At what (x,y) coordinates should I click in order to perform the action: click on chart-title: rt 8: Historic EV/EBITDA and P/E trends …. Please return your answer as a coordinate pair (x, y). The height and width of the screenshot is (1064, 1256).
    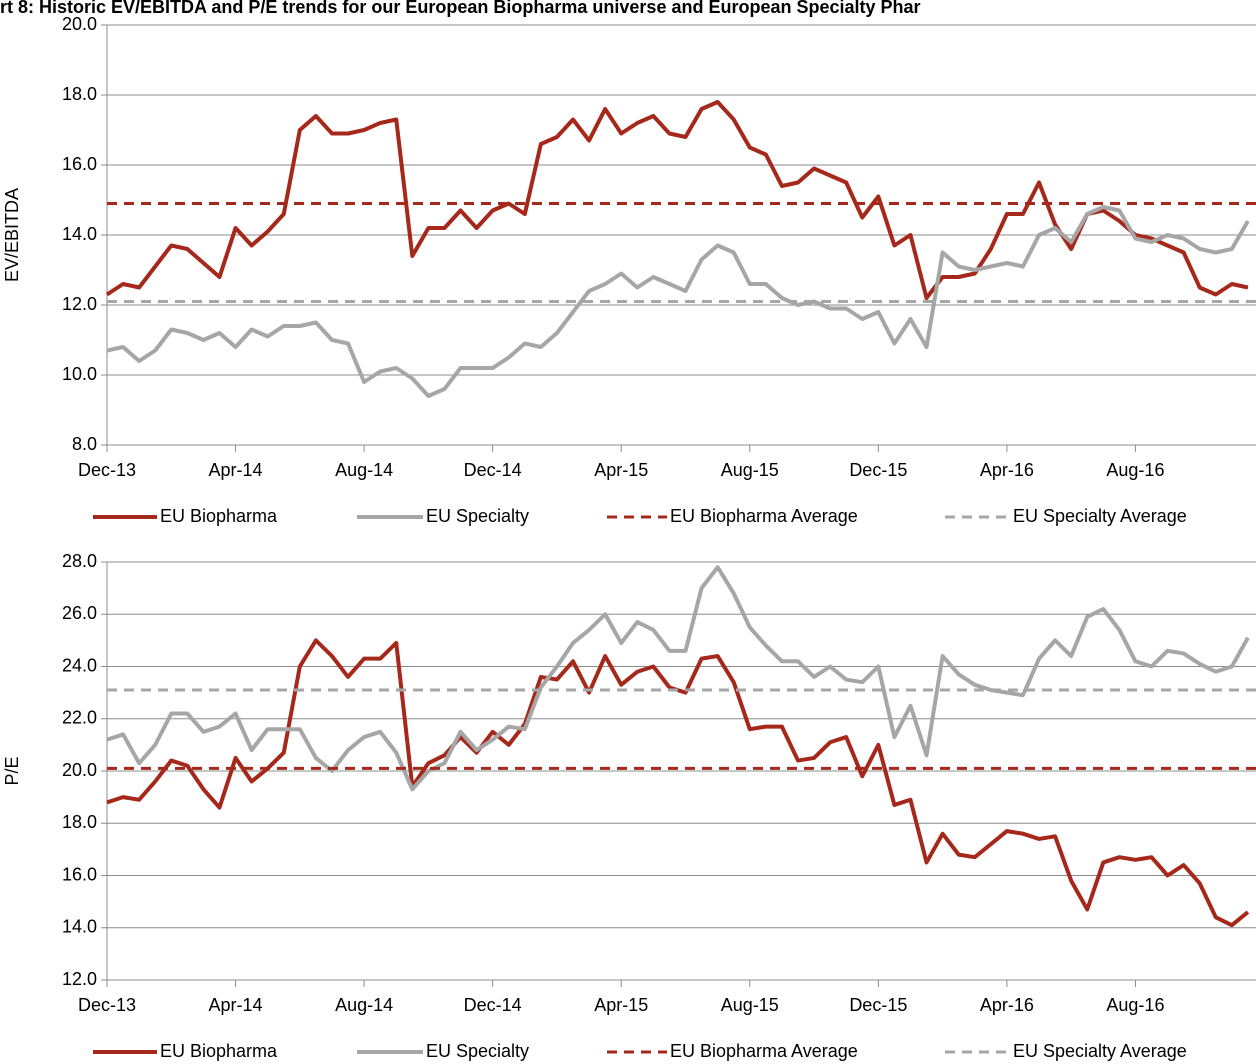
    Looking at the image, I should click on (460, 8).